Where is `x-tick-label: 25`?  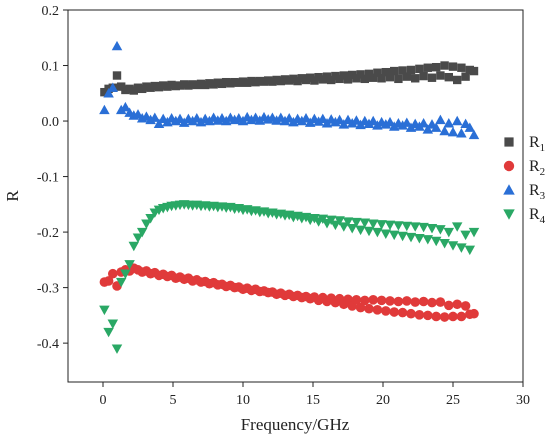
x-tick-label: 25 is located at coordinates (453, 400).